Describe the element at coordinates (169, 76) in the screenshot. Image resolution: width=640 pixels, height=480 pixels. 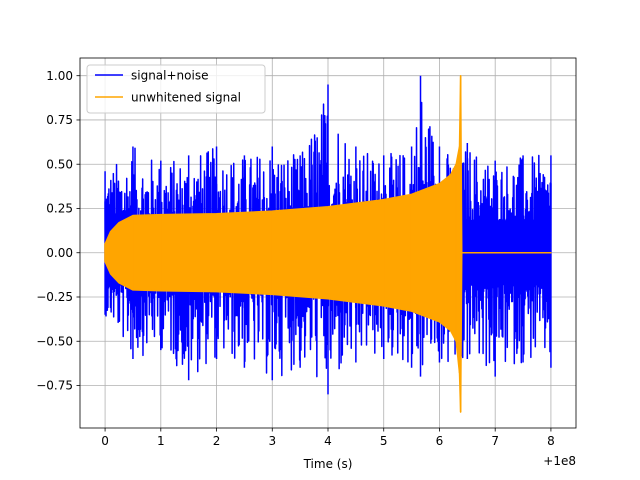
I see `legend-label-signal-noise: signal+noise` at that location.